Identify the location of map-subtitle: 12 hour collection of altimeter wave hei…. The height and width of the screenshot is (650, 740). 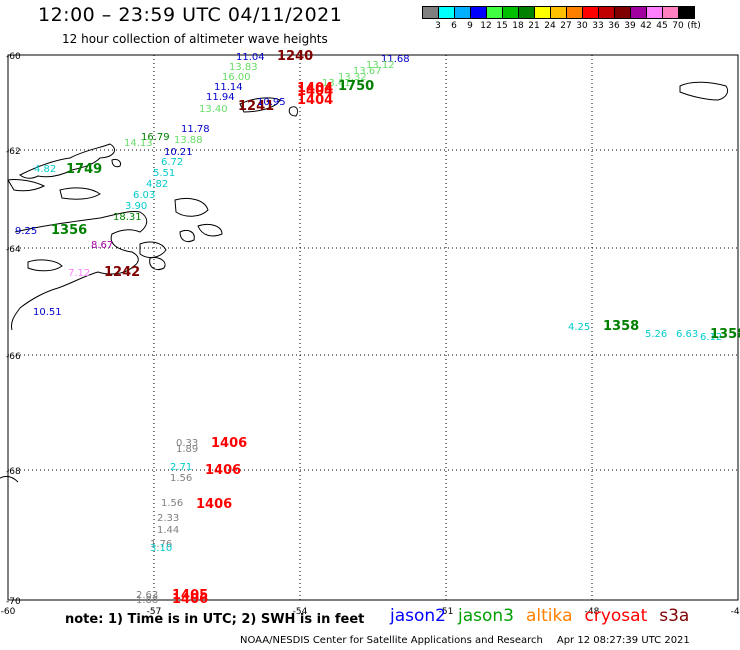
(195, 39).